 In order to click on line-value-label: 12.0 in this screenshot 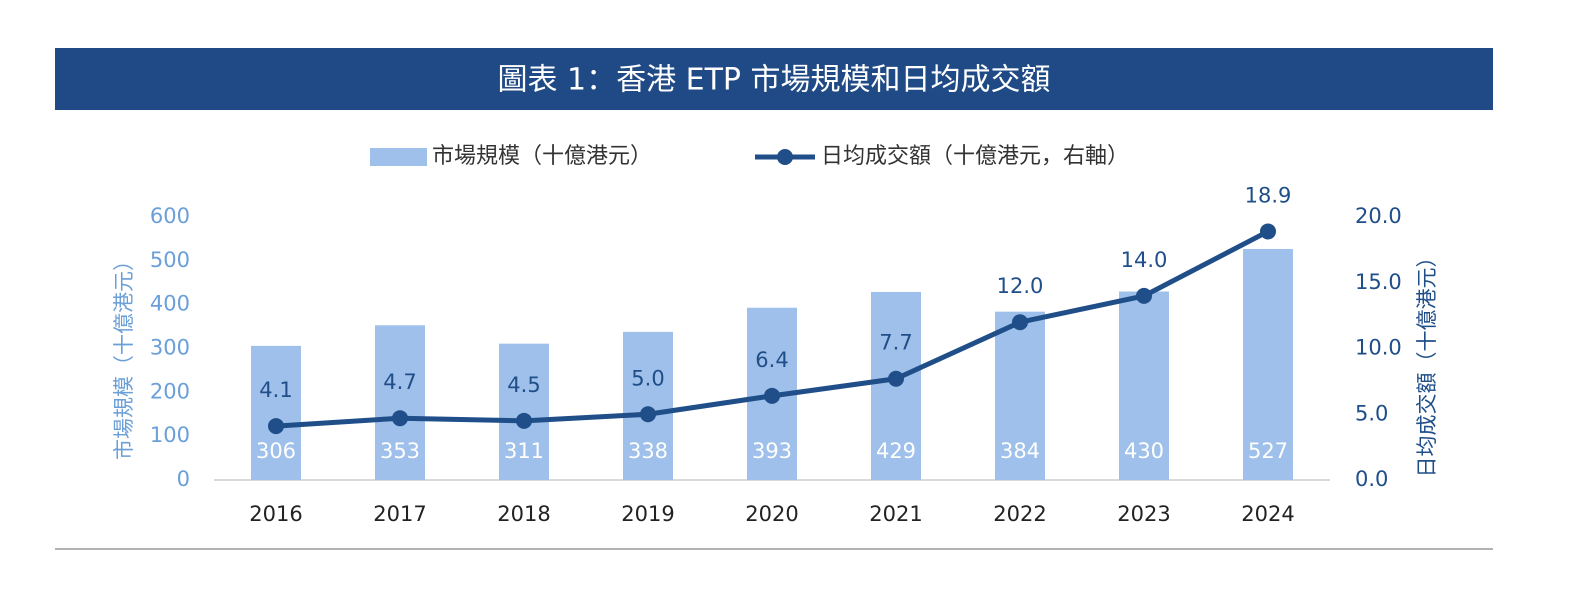, I will do `click(1020, 286)`.